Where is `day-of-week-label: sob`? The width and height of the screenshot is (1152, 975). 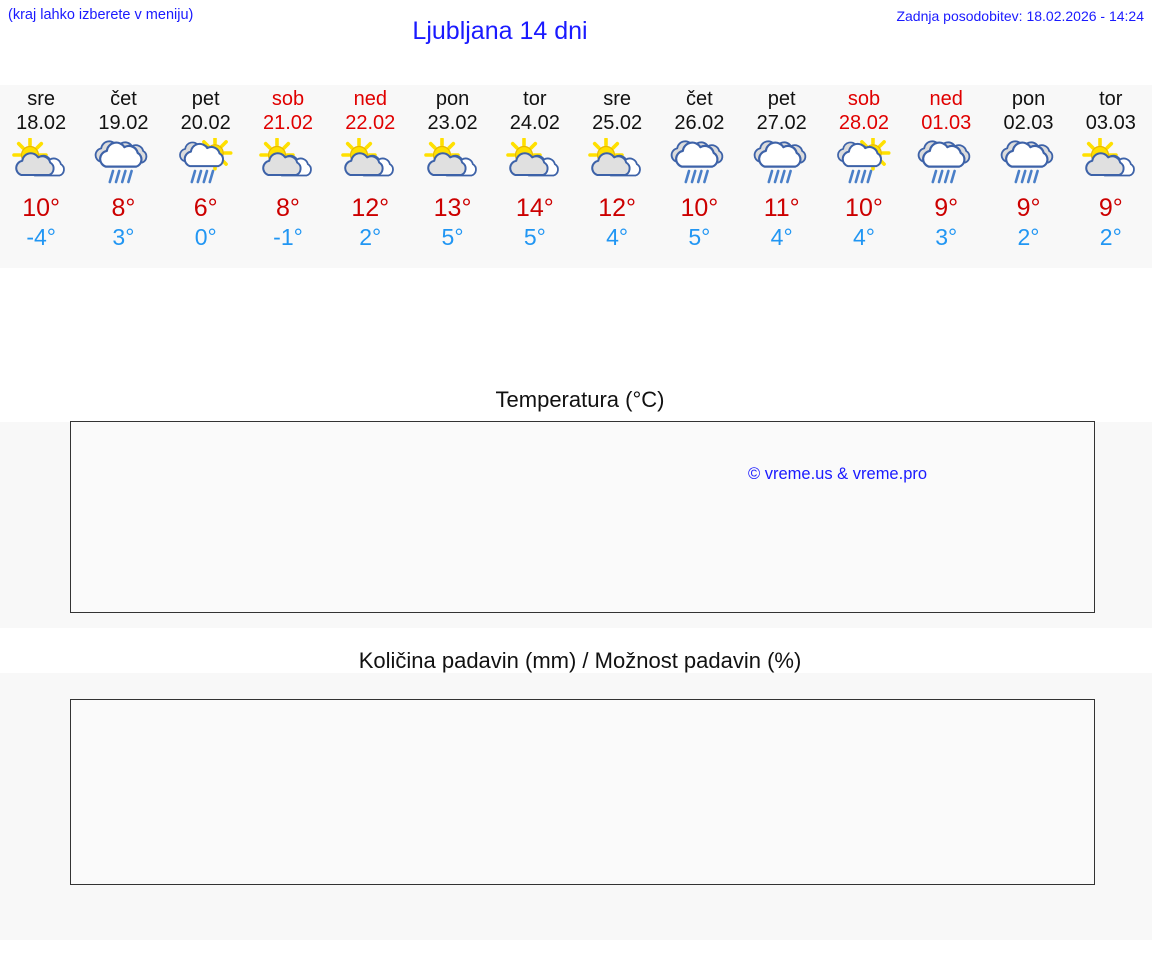
day-of-week-label: sob is located at coordinates (288, 99).